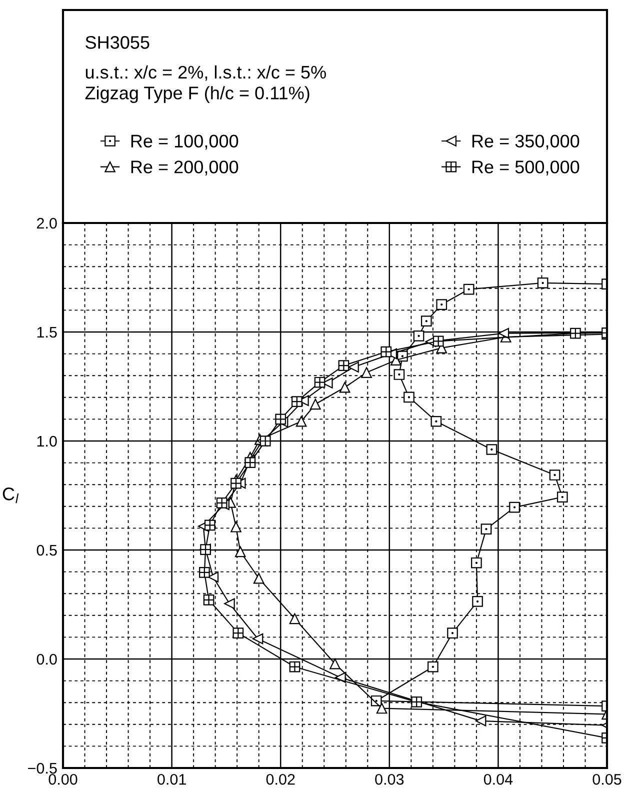 This screenshot has height=797, width=626. Describe the element at coordinates (184, 168) in the screenshot. I see `legend-label: Re = 200,000` at that location.